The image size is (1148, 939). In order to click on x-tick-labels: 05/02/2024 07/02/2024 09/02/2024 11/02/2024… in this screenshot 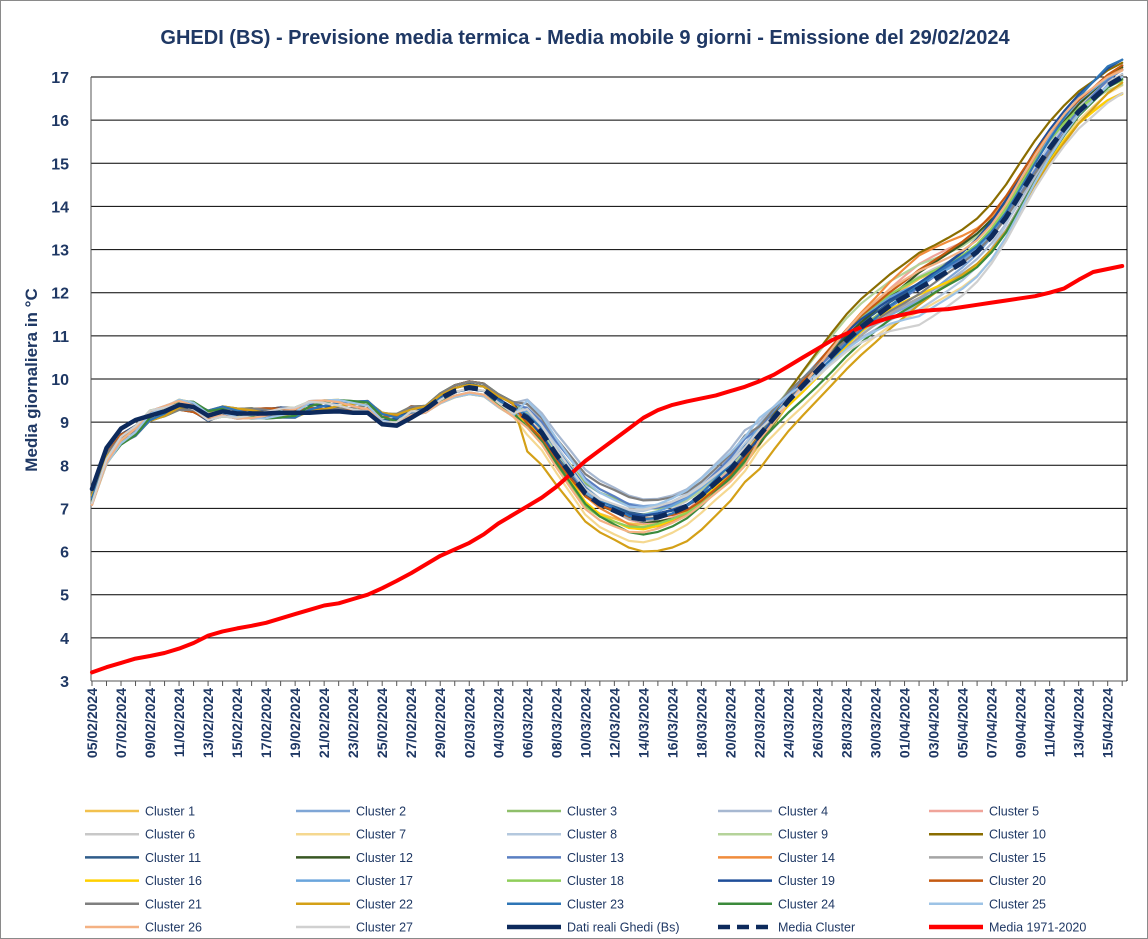, I will do `click(600, 723)`.